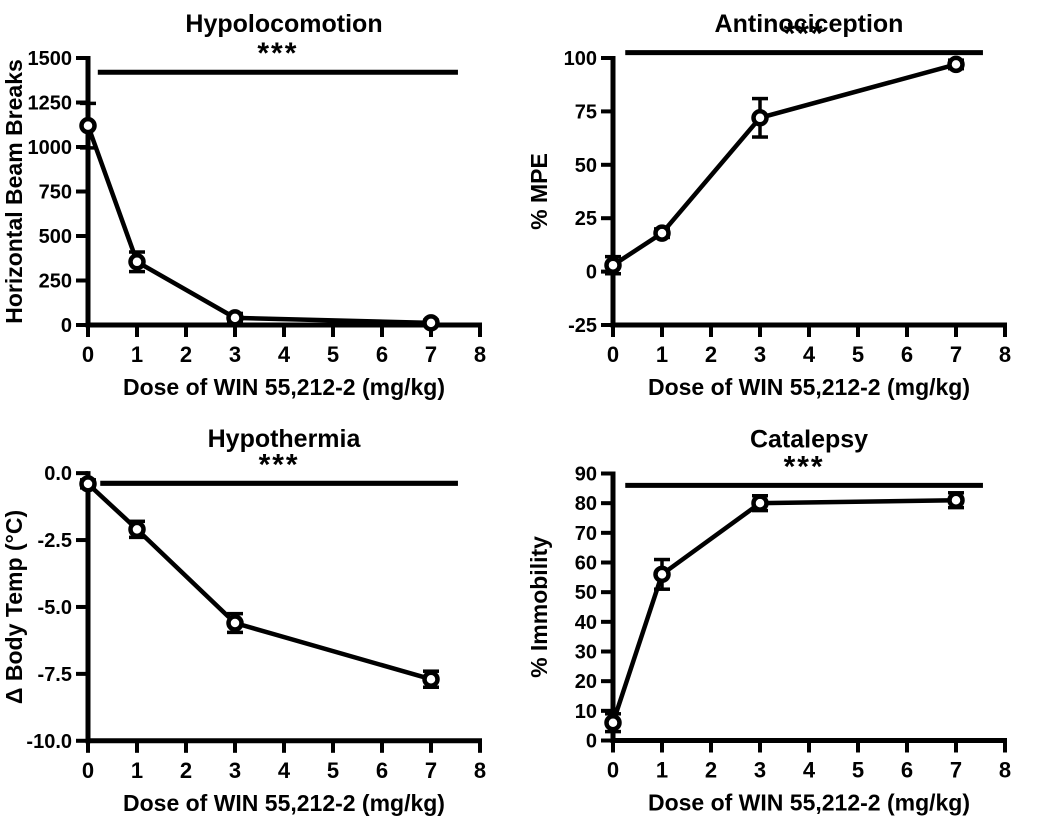 The width and height of the screenshot is (1050, 831). What do you see at coordinates (586, 564) in the screenshot?
I see `y-tick-label: 60` at bounding box center [586, 564].